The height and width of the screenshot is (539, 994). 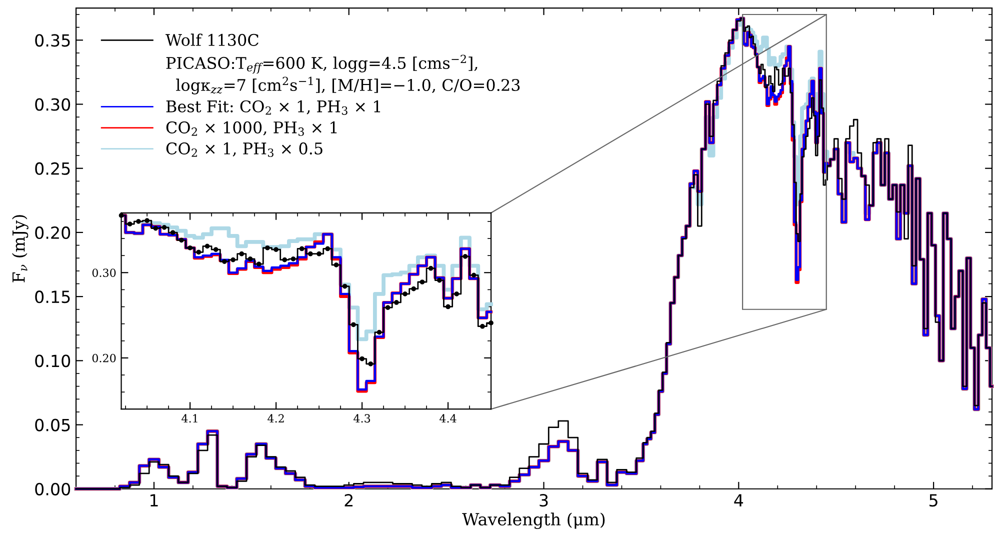 I want to click on x-tick-label: 4.3, so click(x=362, y=418).